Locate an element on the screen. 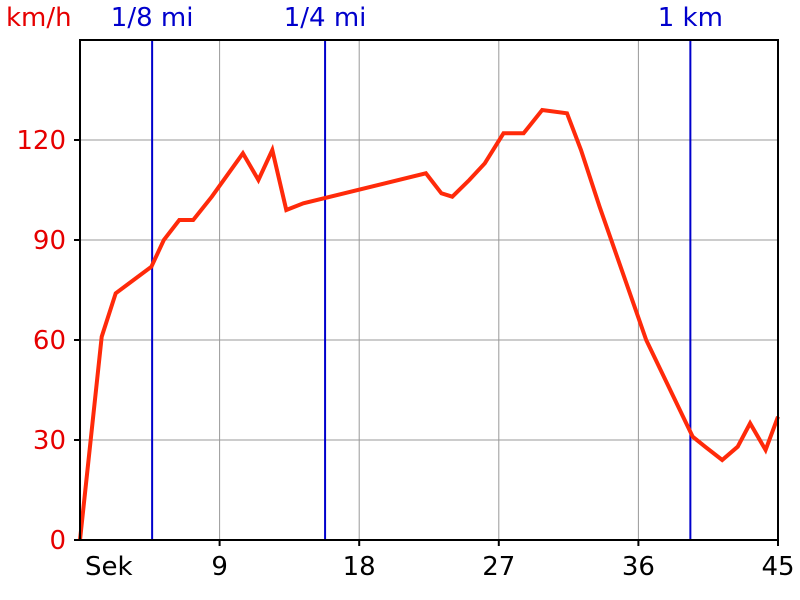 The height and width of the screenshot is (600, 800). x-axis-label: Sek is located at coordinates (109, 567).